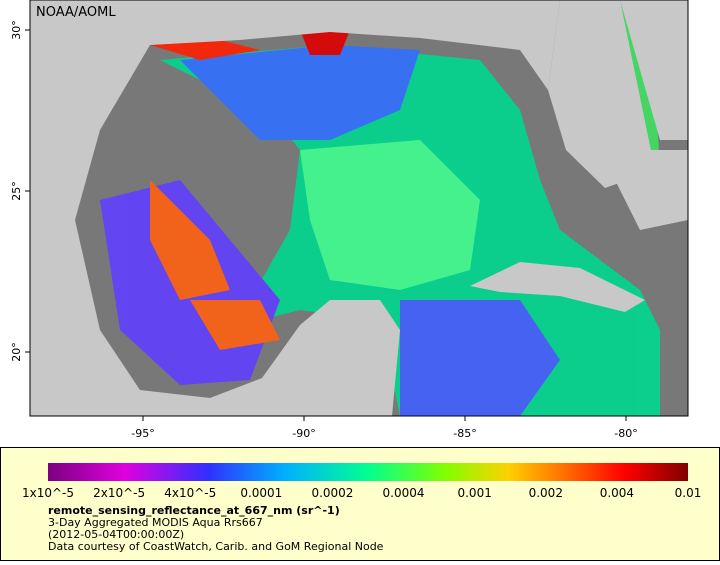  I want to click on legend-line: 3-Day Aggregated MODIS Aqua Rrs667, so click(155, 522).